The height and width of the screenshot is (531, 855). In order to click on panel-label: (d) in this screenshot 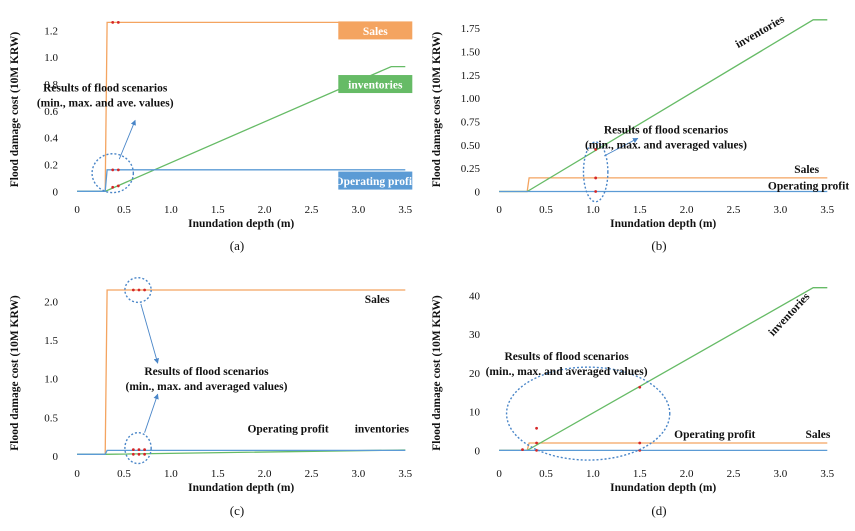, I will do `click(658, 510)`.